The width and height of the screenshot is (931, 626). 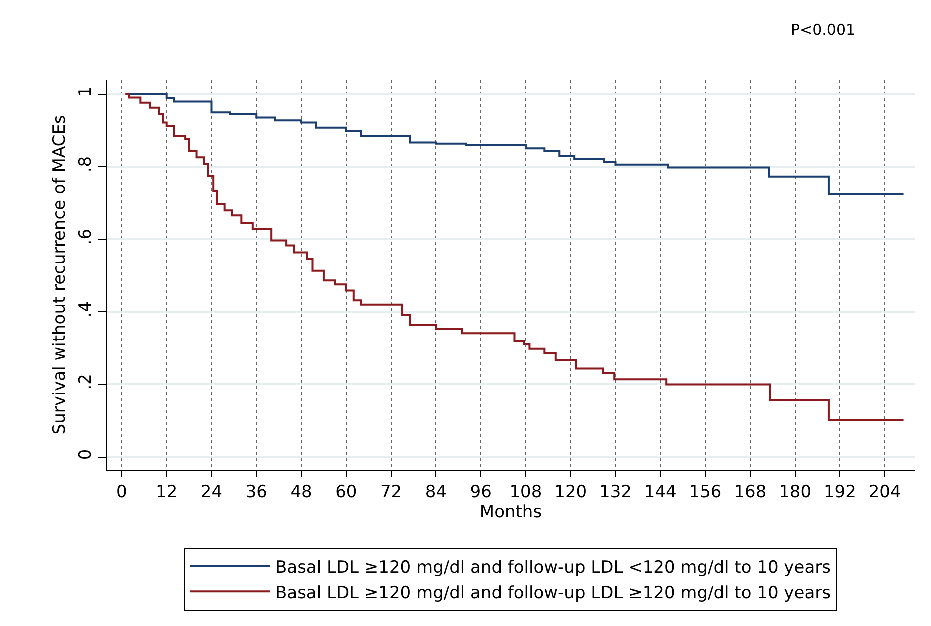 I want to click on x-tick-label: 12, so click(x=167, y=492).